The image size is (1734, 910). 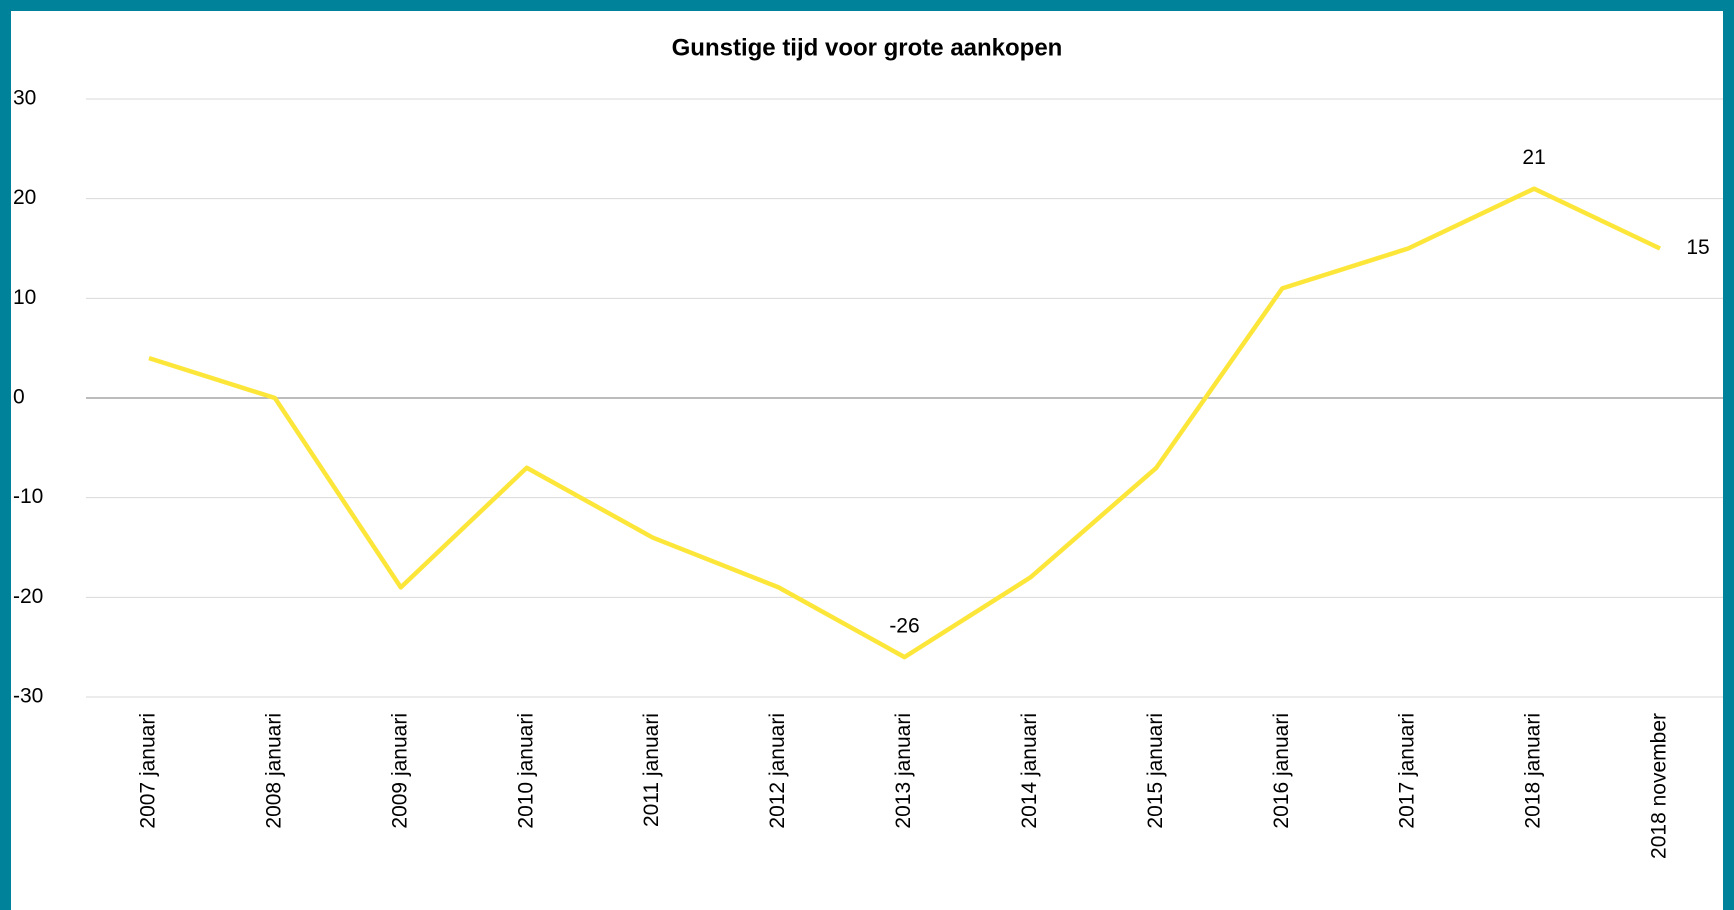 What do you see at coordinates (903, 771) in the screenshot?
I see `x-tick-label: 2013 januari` at bounding box center [903, 771].